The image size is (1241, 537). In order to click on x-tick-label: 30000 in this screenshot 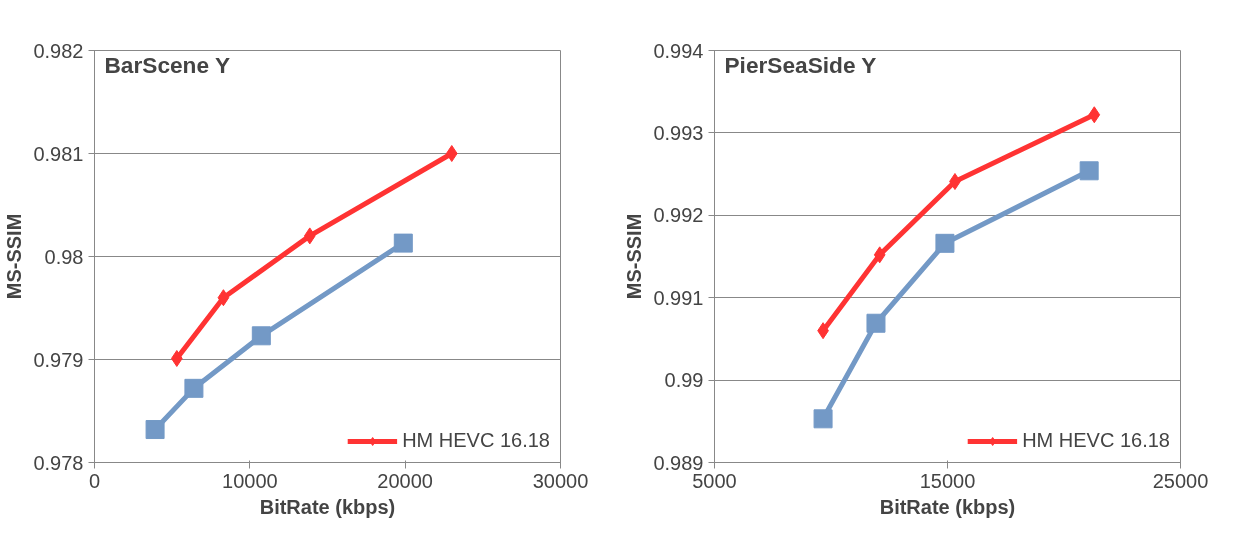, I will do `click(560, 480)`.